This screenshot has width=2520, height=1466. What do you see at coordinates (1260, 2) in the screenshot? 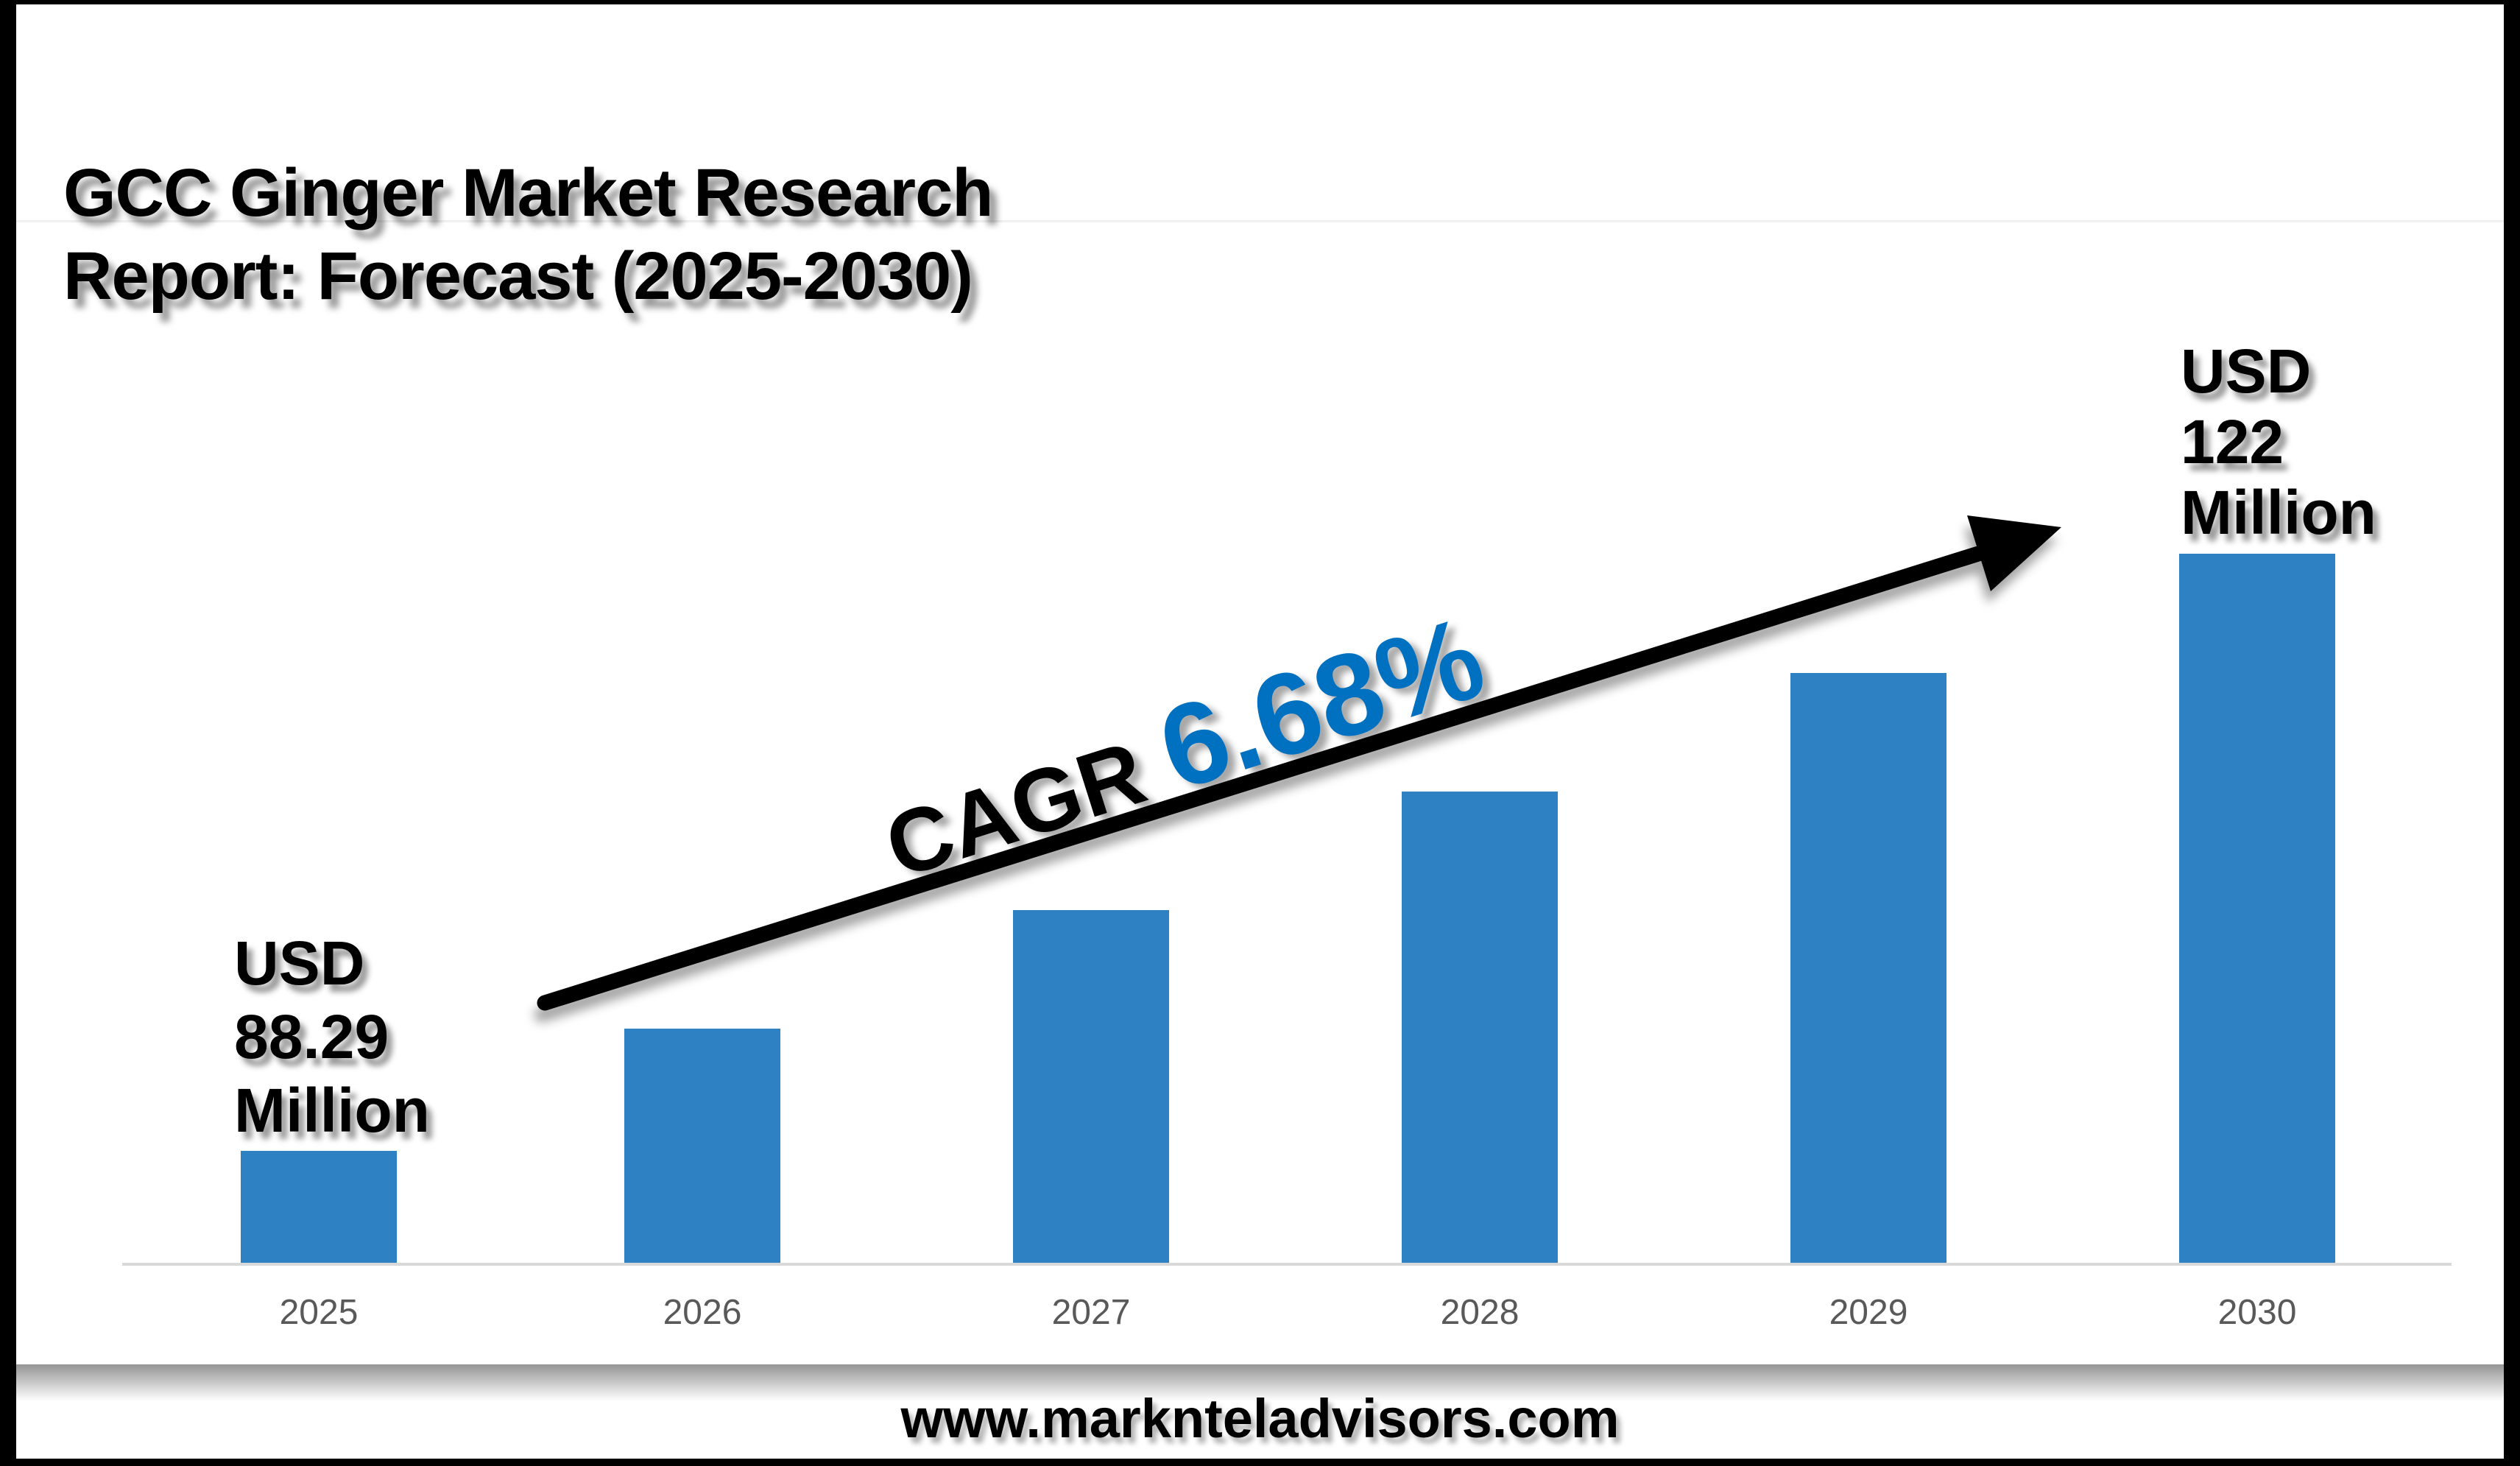
I see `frame-border-top` at bounding box center [1260, 2].